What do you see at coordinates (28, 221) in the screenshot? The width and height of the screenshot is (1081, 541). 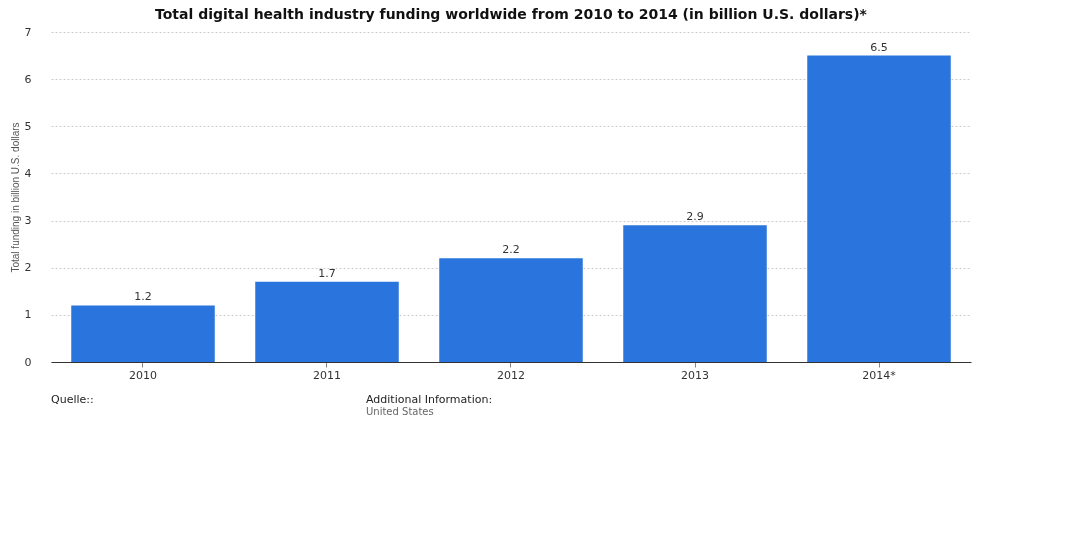 I see `y-tick-label: 3` at bounding box center [28, 221].